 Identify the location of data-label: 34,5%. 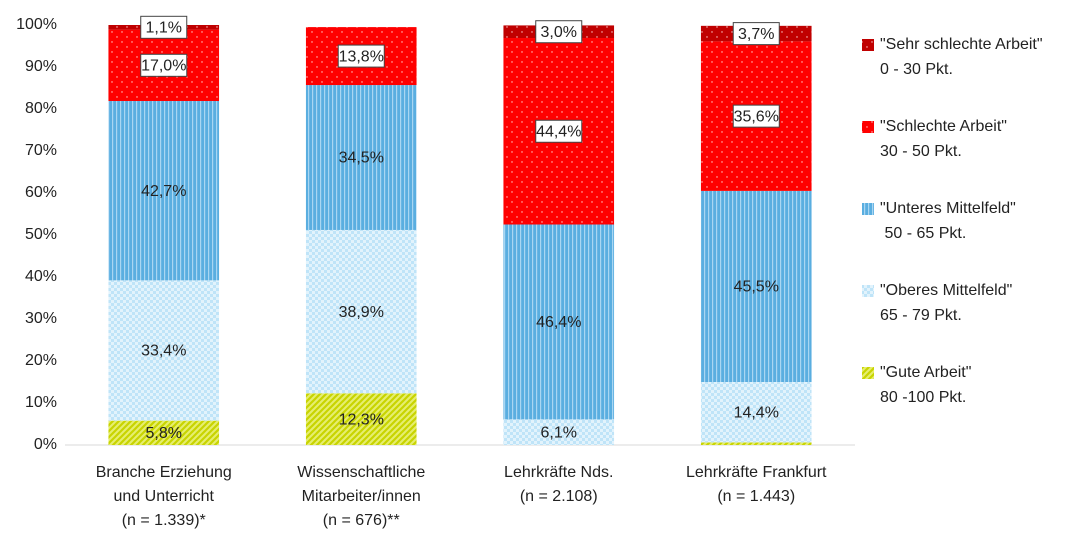
(361, 158).